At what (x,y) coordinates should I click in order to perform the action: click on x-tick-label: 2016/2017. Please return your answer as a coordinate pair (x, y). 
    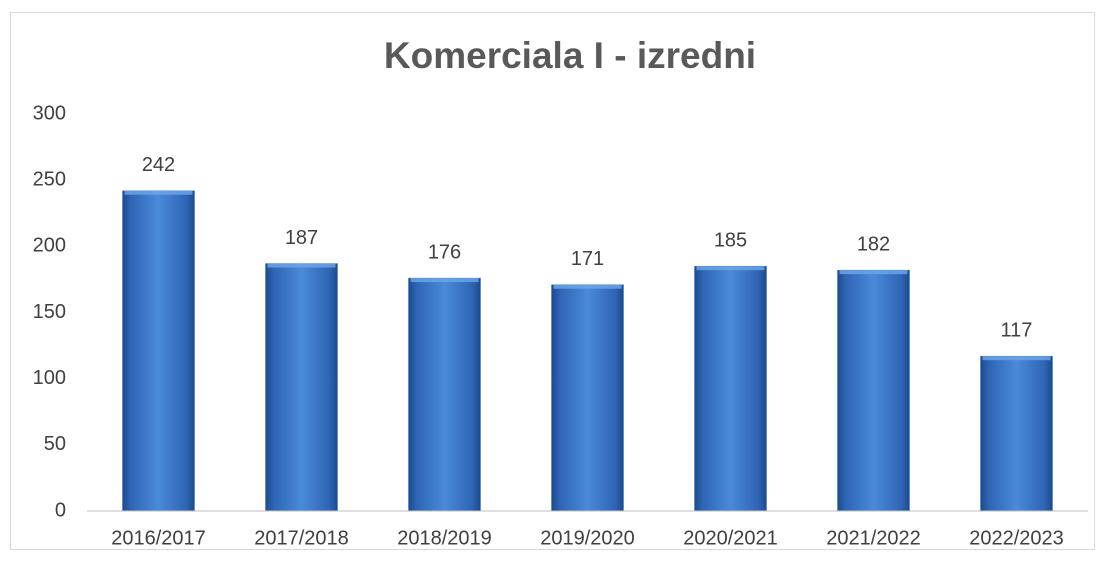
    Looking at the image, I should click on (158, 538).